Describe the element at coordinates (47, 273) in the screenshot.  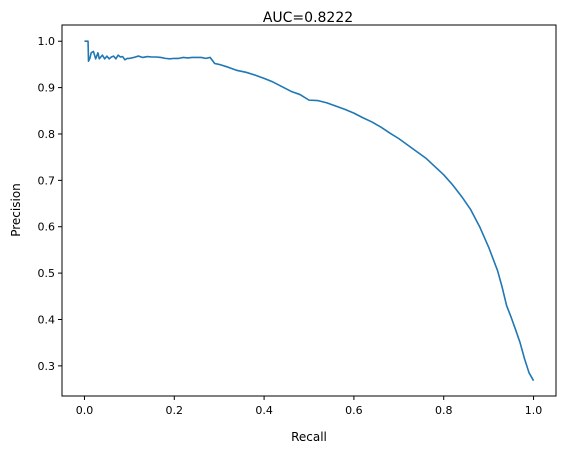
I see `y-tick-label: 0.5` at that location.